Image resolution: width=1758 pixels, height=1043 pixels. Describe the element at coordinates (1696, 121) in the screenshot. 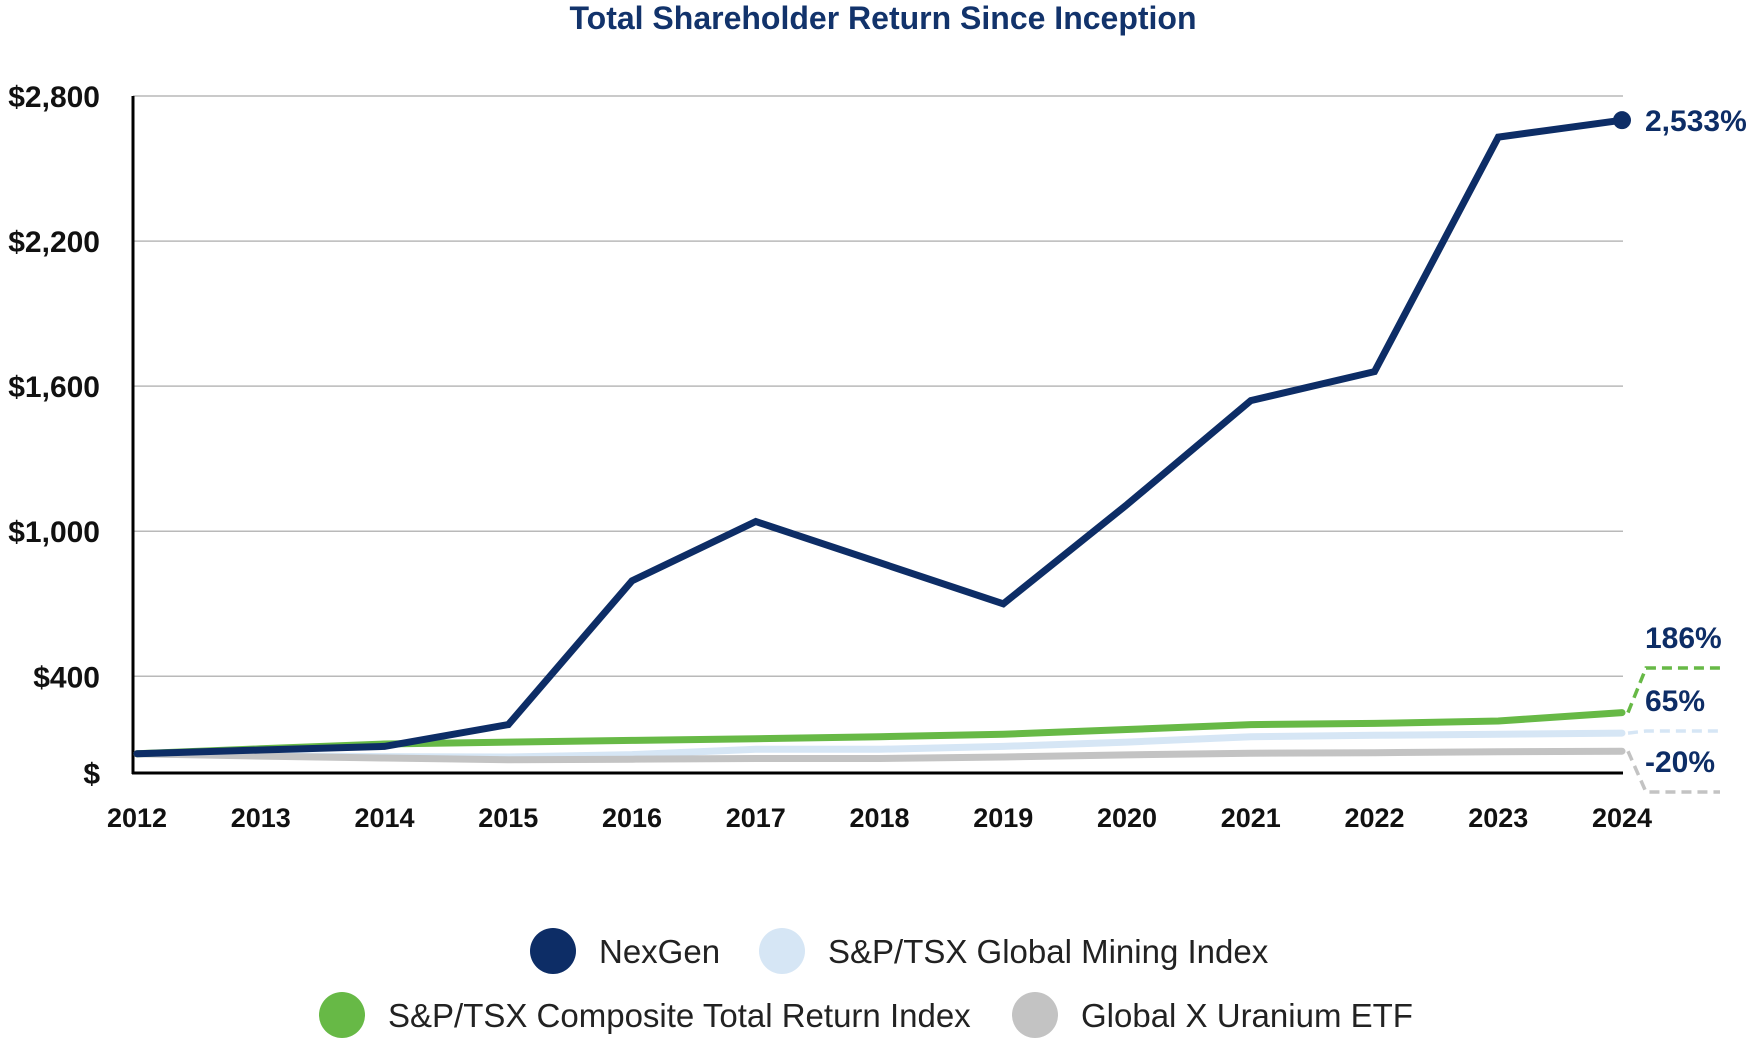

I see `end-label: 2,533%` at that location.